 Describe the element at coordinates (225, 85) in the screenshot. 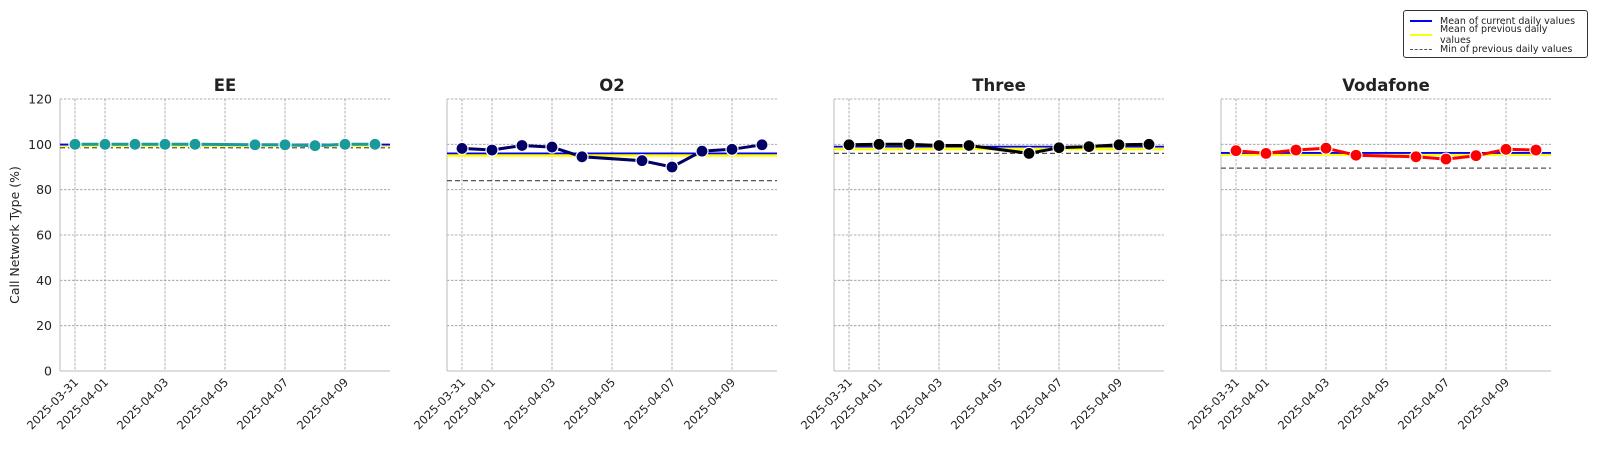

I see `panel-title-ee: EE` at that location.